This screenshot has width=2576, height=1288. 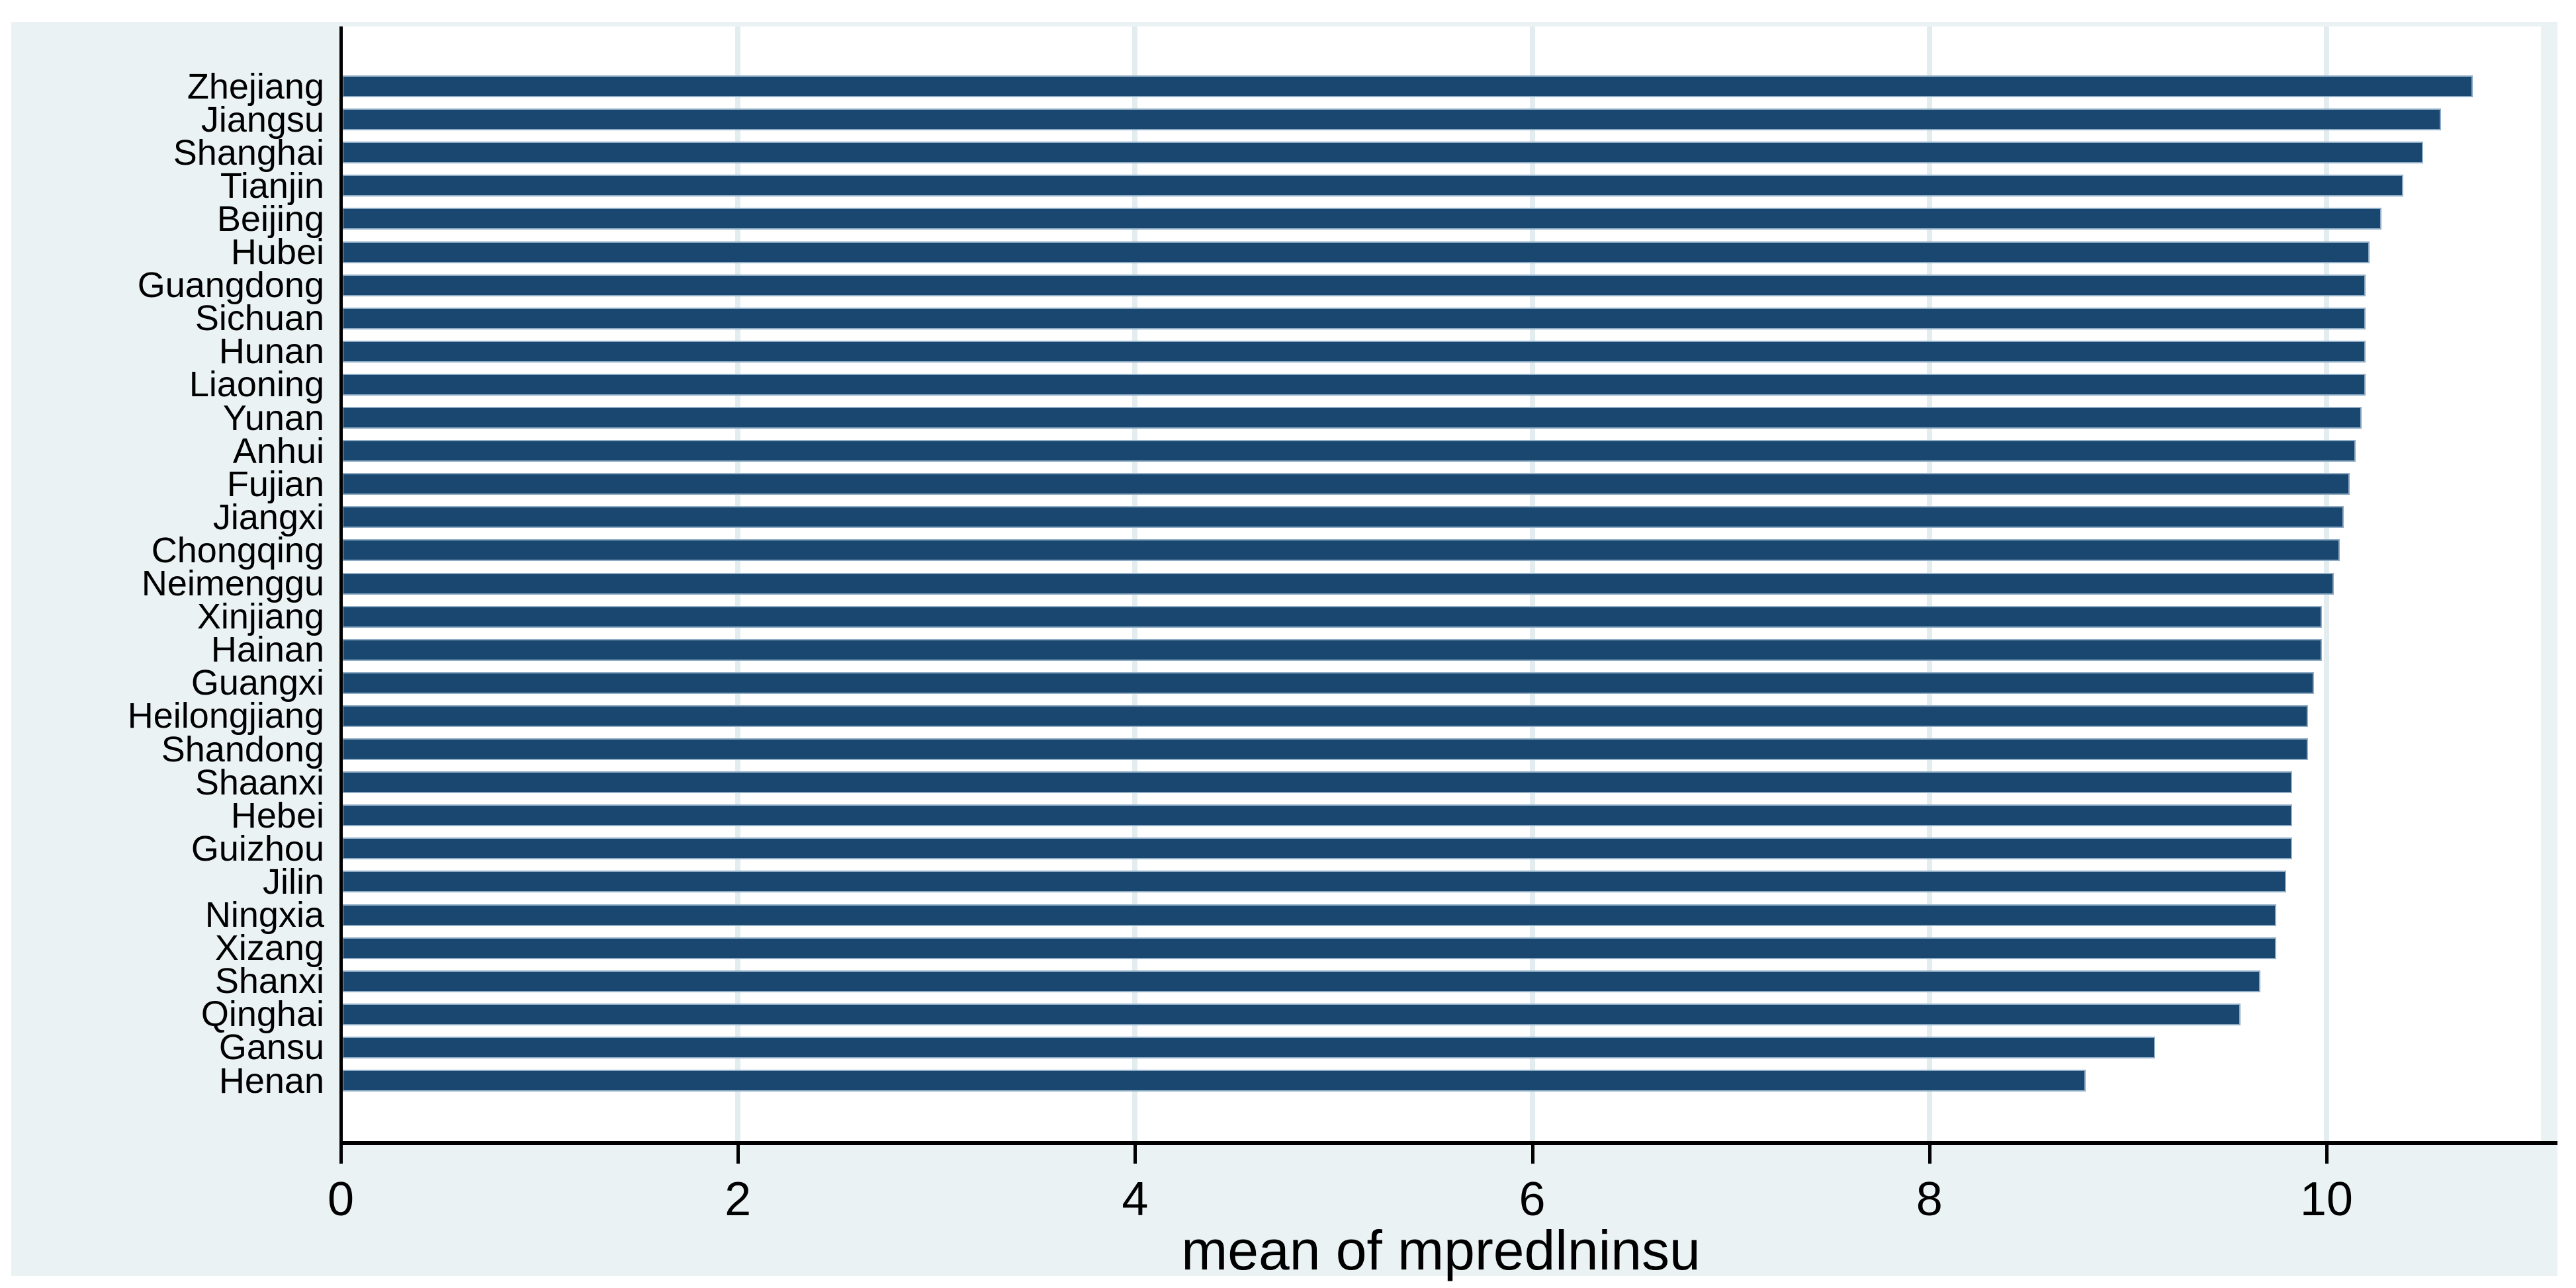 I want to click on category-label-neimenggu: Neimenggu, so click(x=232, y=583).